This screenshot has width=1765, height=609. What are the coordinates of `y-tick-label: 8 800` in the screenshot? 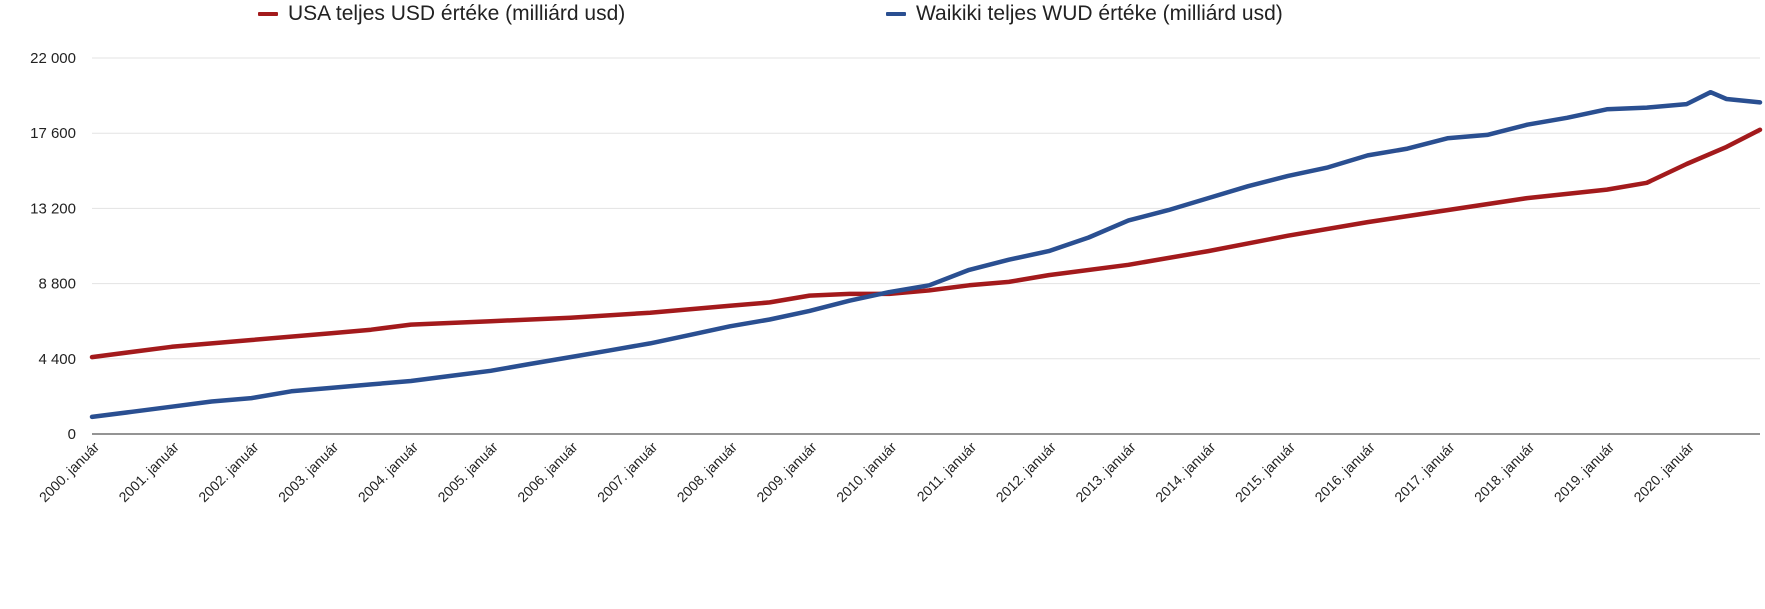 It's located at (57, 284).